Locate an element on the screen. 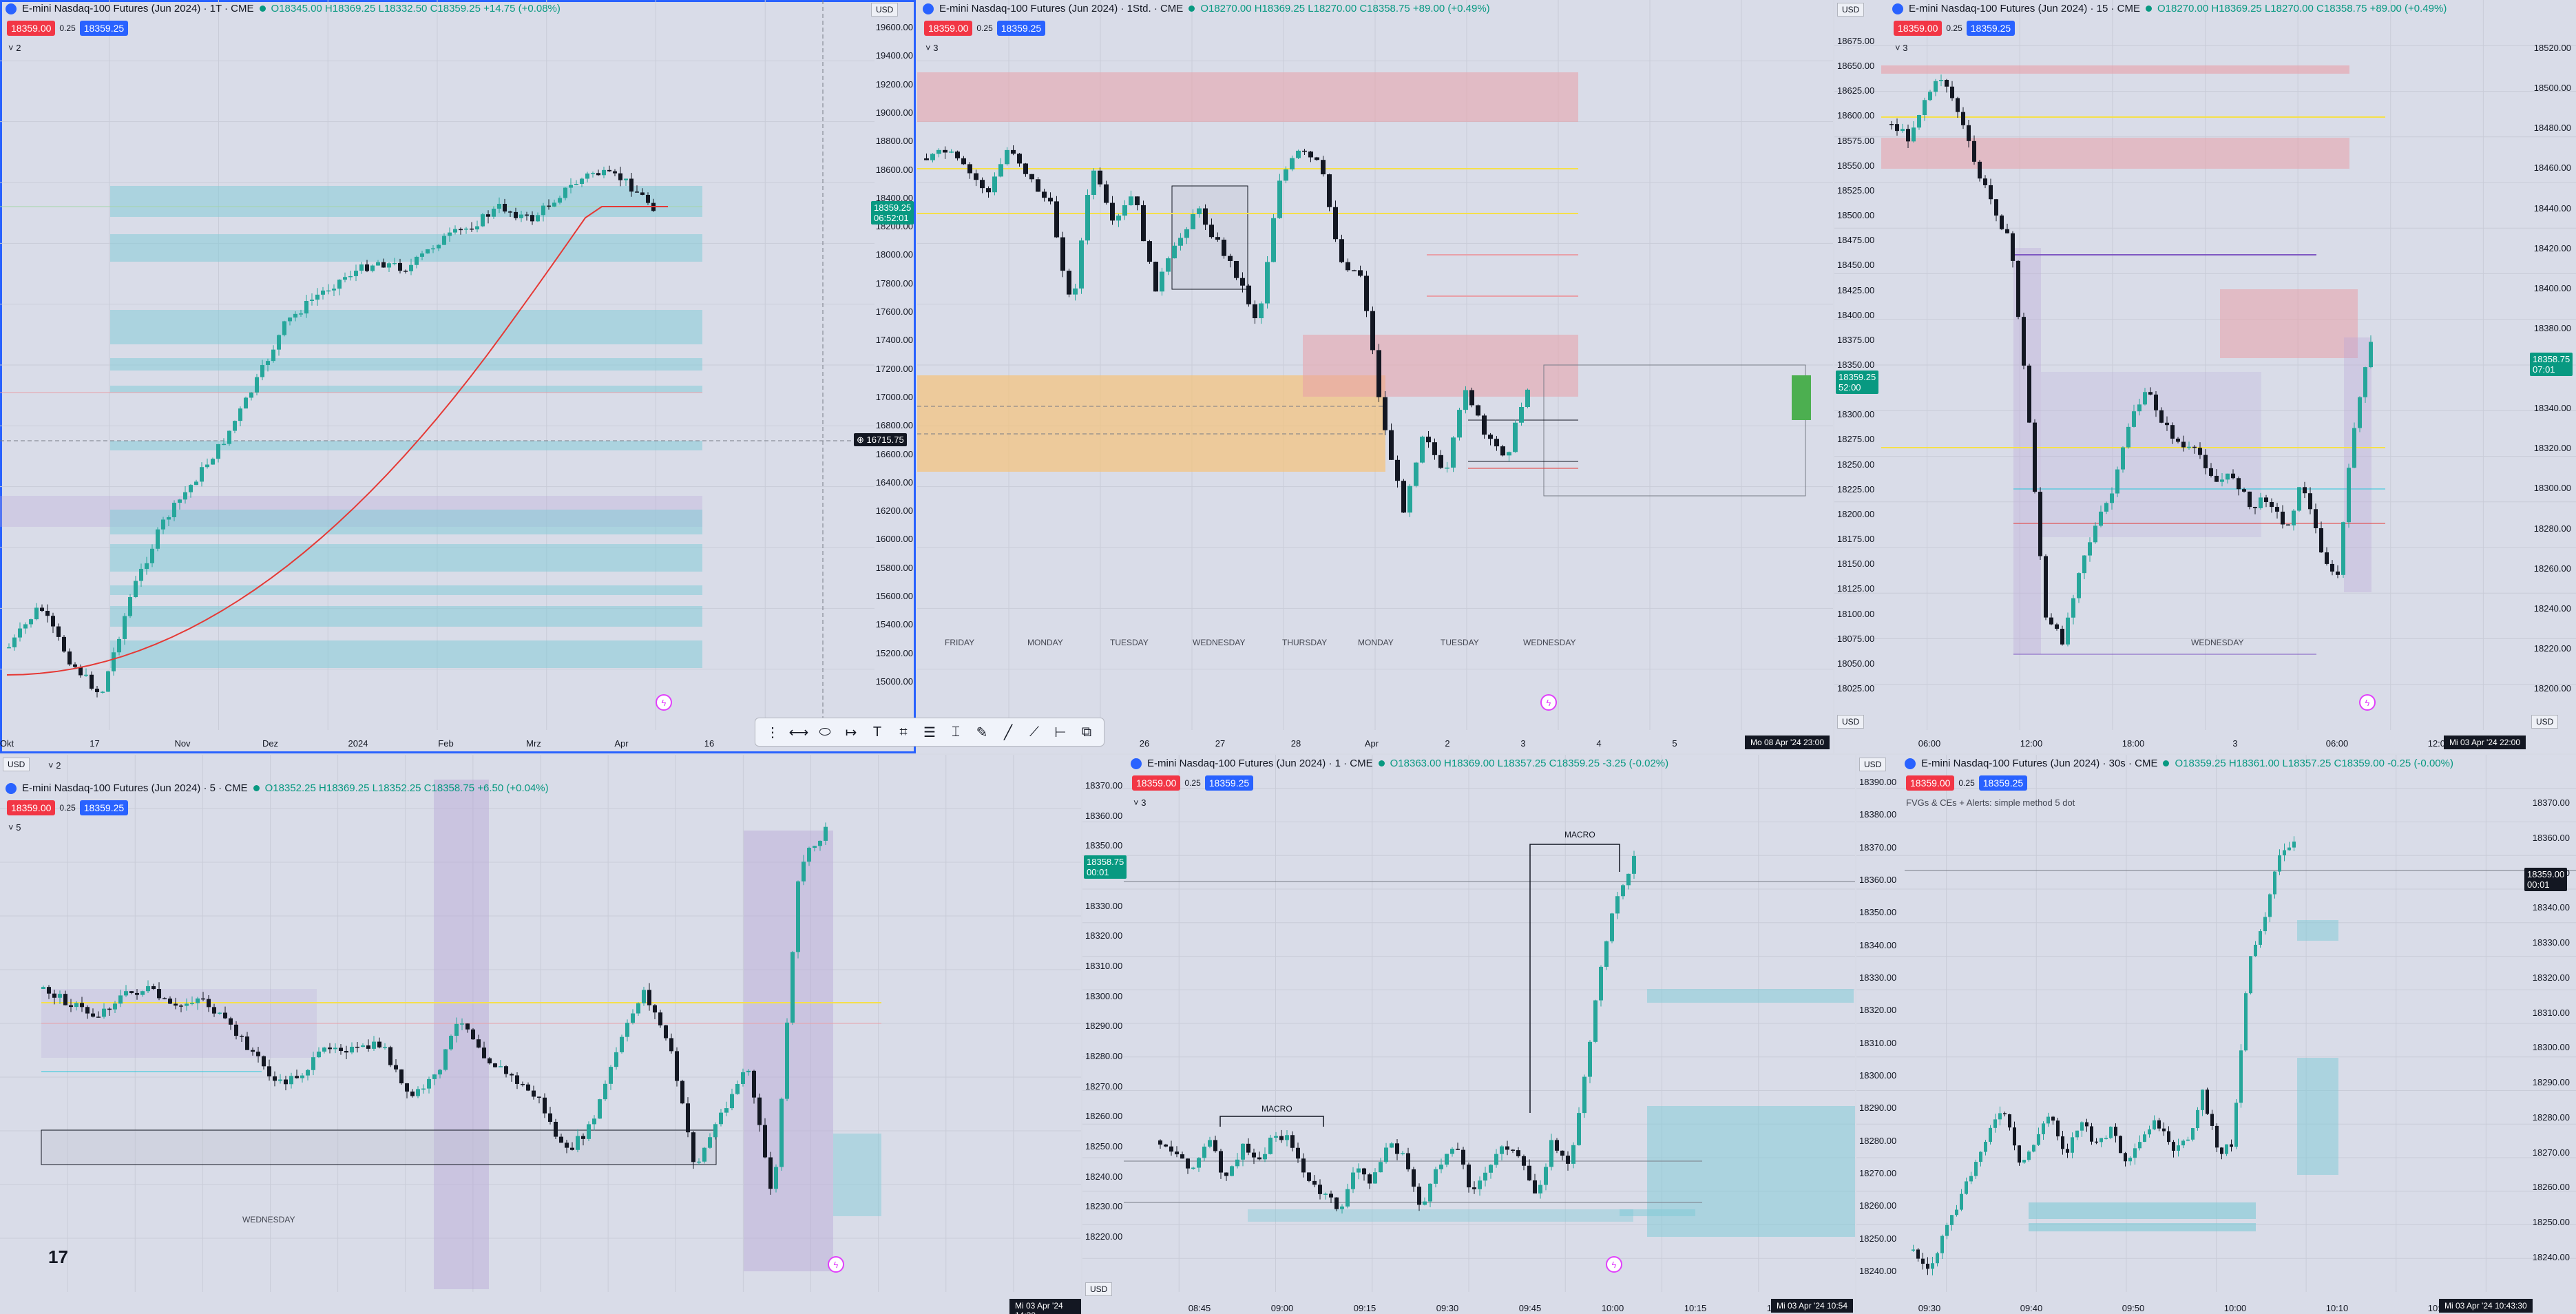 This screenshot has width=2576, height=1314. time-tick: 09:50 is located at coordinates (2133, 1308).